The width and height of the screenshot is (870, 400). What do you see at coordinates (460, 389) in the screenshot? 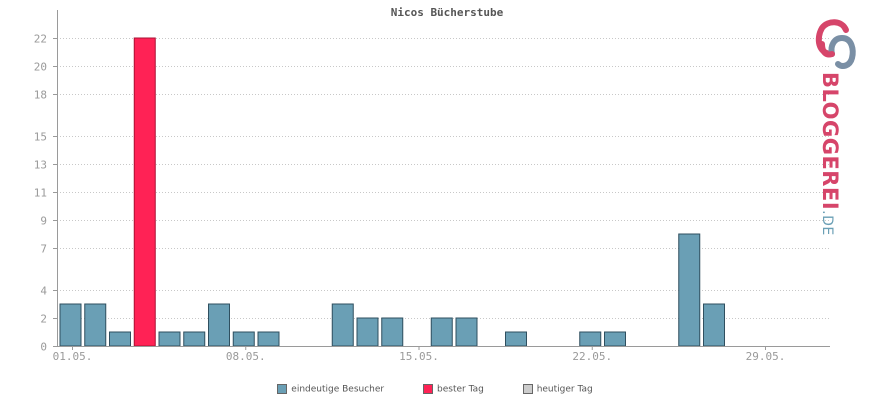
I see `legend-label-best-day: bester Tag` at bounding box center [460, 389].